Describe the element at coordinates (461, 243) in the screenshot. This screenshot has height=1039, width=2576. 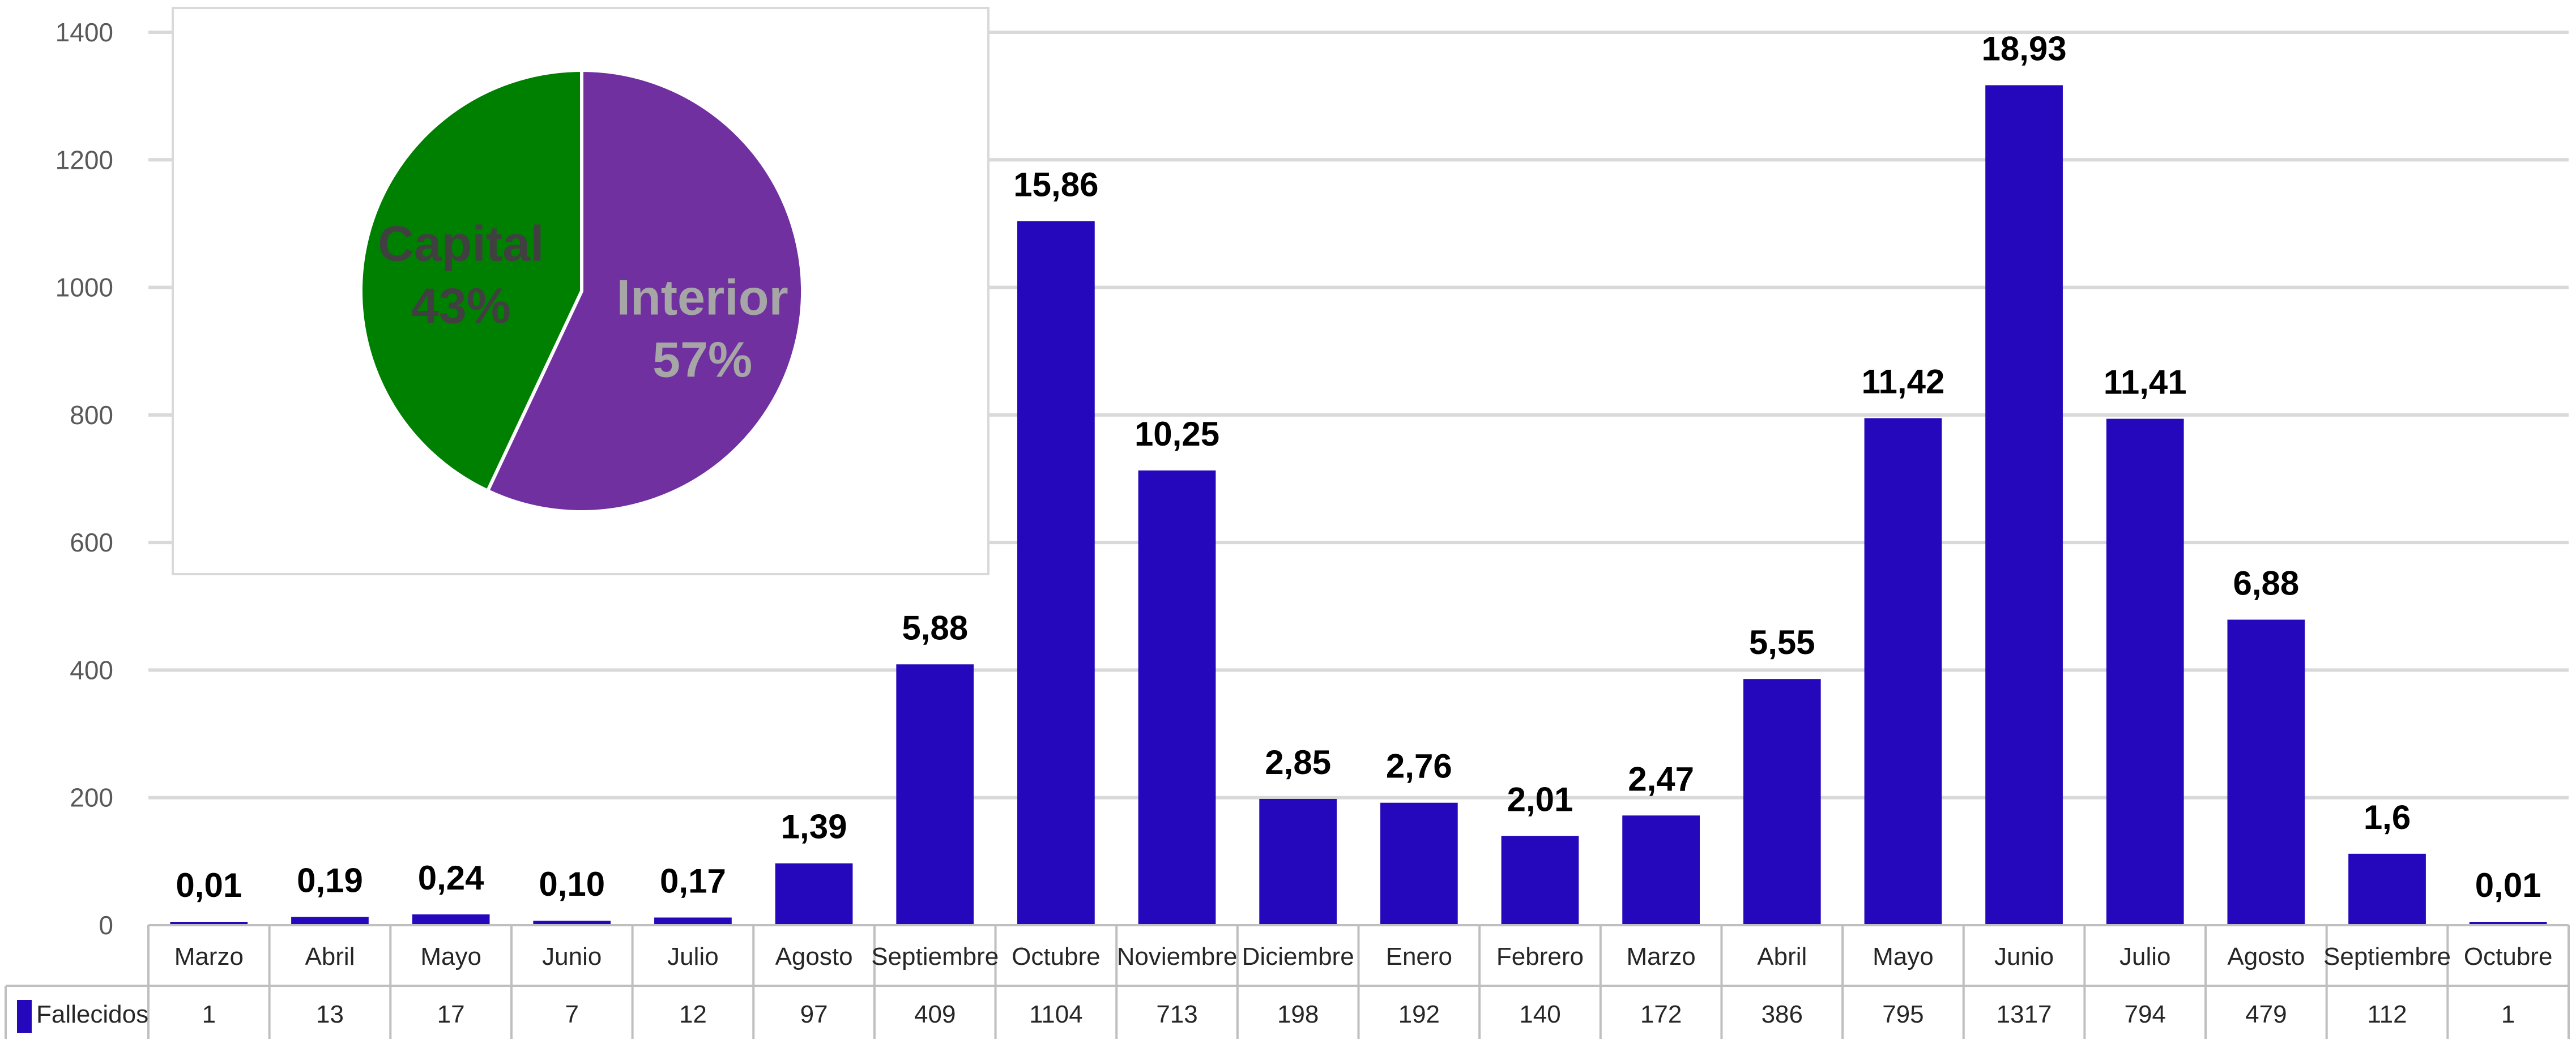
I see `pie-slice-label: Capital` at that location.